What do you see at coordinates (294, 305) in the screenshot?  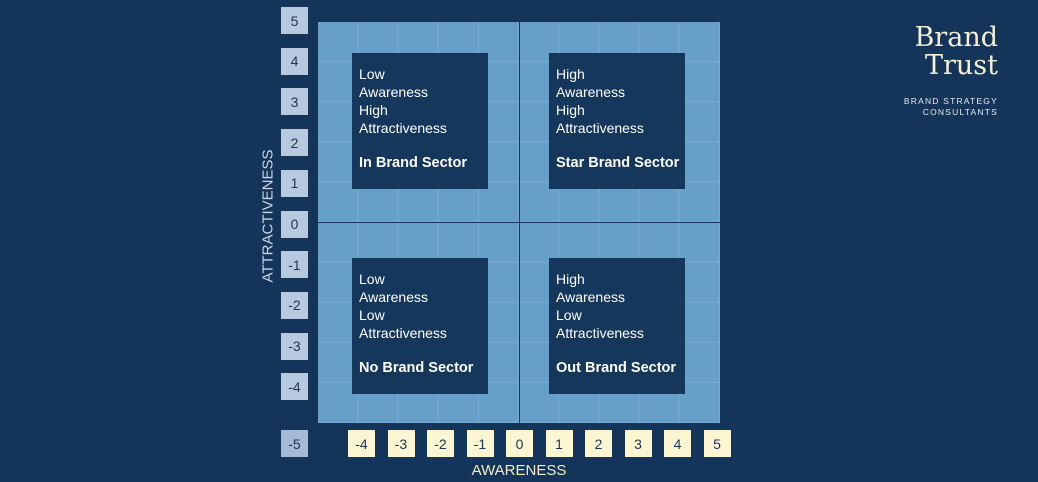 I see `y-tick-label: -2` at bounding box center [294, 305].